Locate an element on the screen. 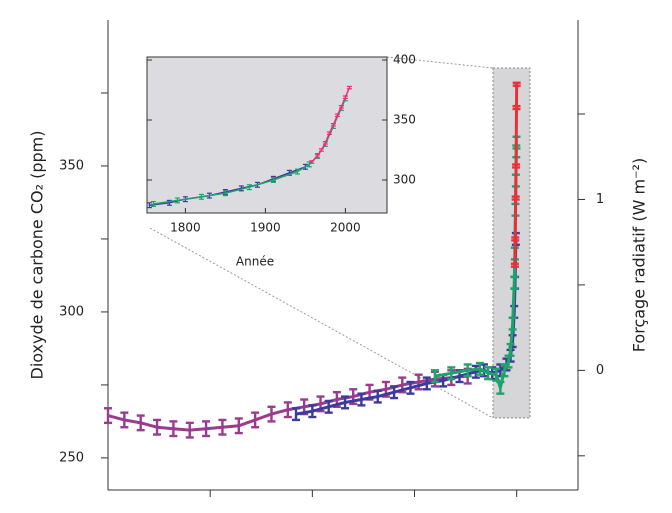 The width and height of the screenshot is (672, 513). inset-plot: 1800 1900 2000 300 350 400 is located at coordinates (281, 144).